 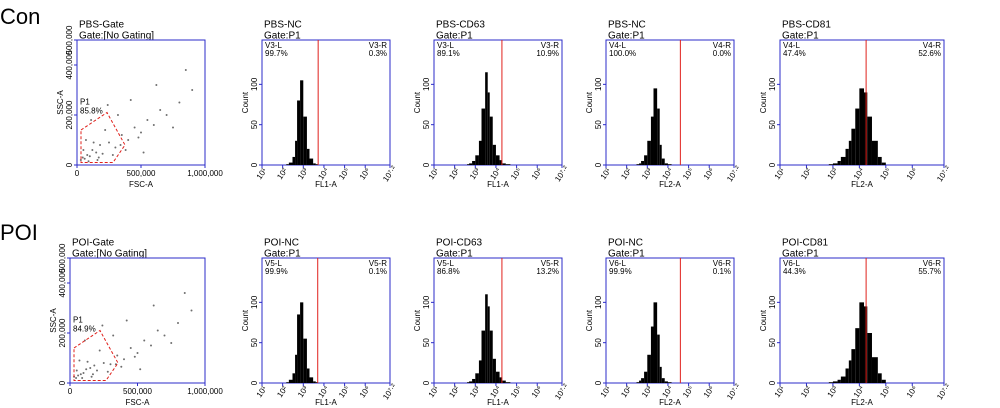 What do you see at coordinates (459, 243) in the screenshot?
I see `chart-title: POI-CD63` at bounding box center [459, 243].